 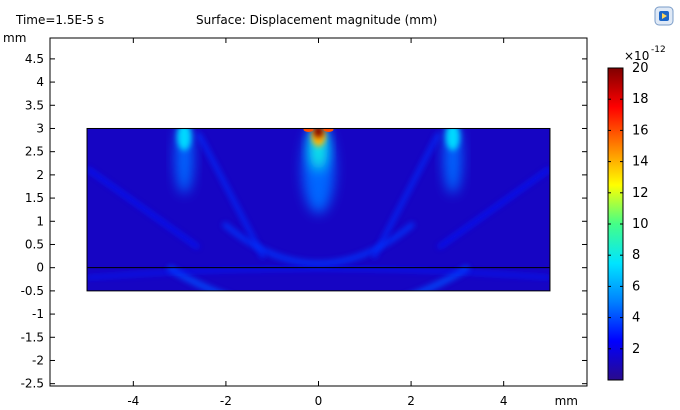 What do you see at coordinates (636, 349) in the screenshot?
I see `colorbar-tick-label: 2` at bounding box center [636, 349].